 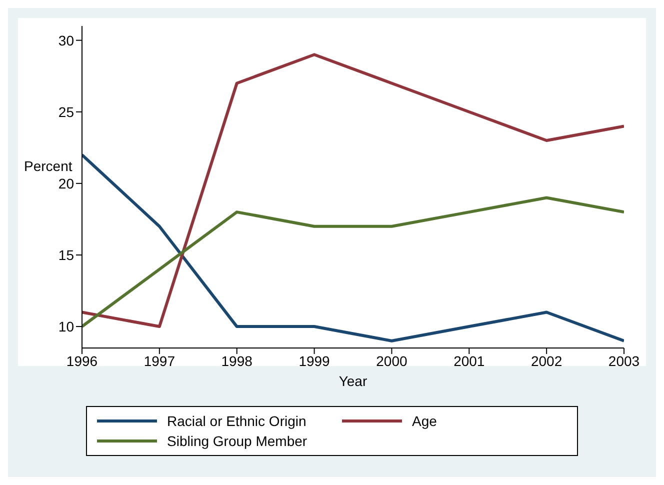 I want to click on x-tick-label: 1998, so click(x=237, y=360).